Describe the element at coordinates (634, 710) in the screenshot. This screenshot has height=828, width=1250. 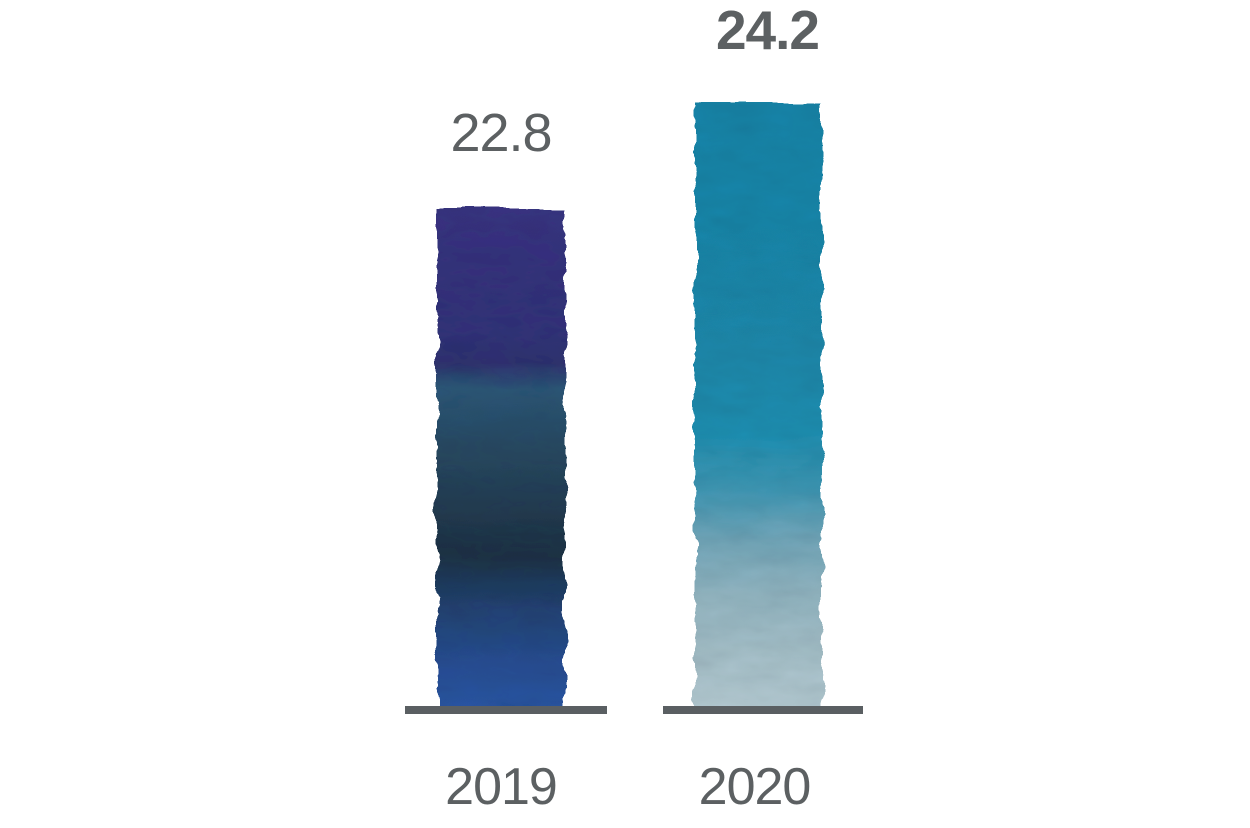
I see `axis-lines-group` at that location.